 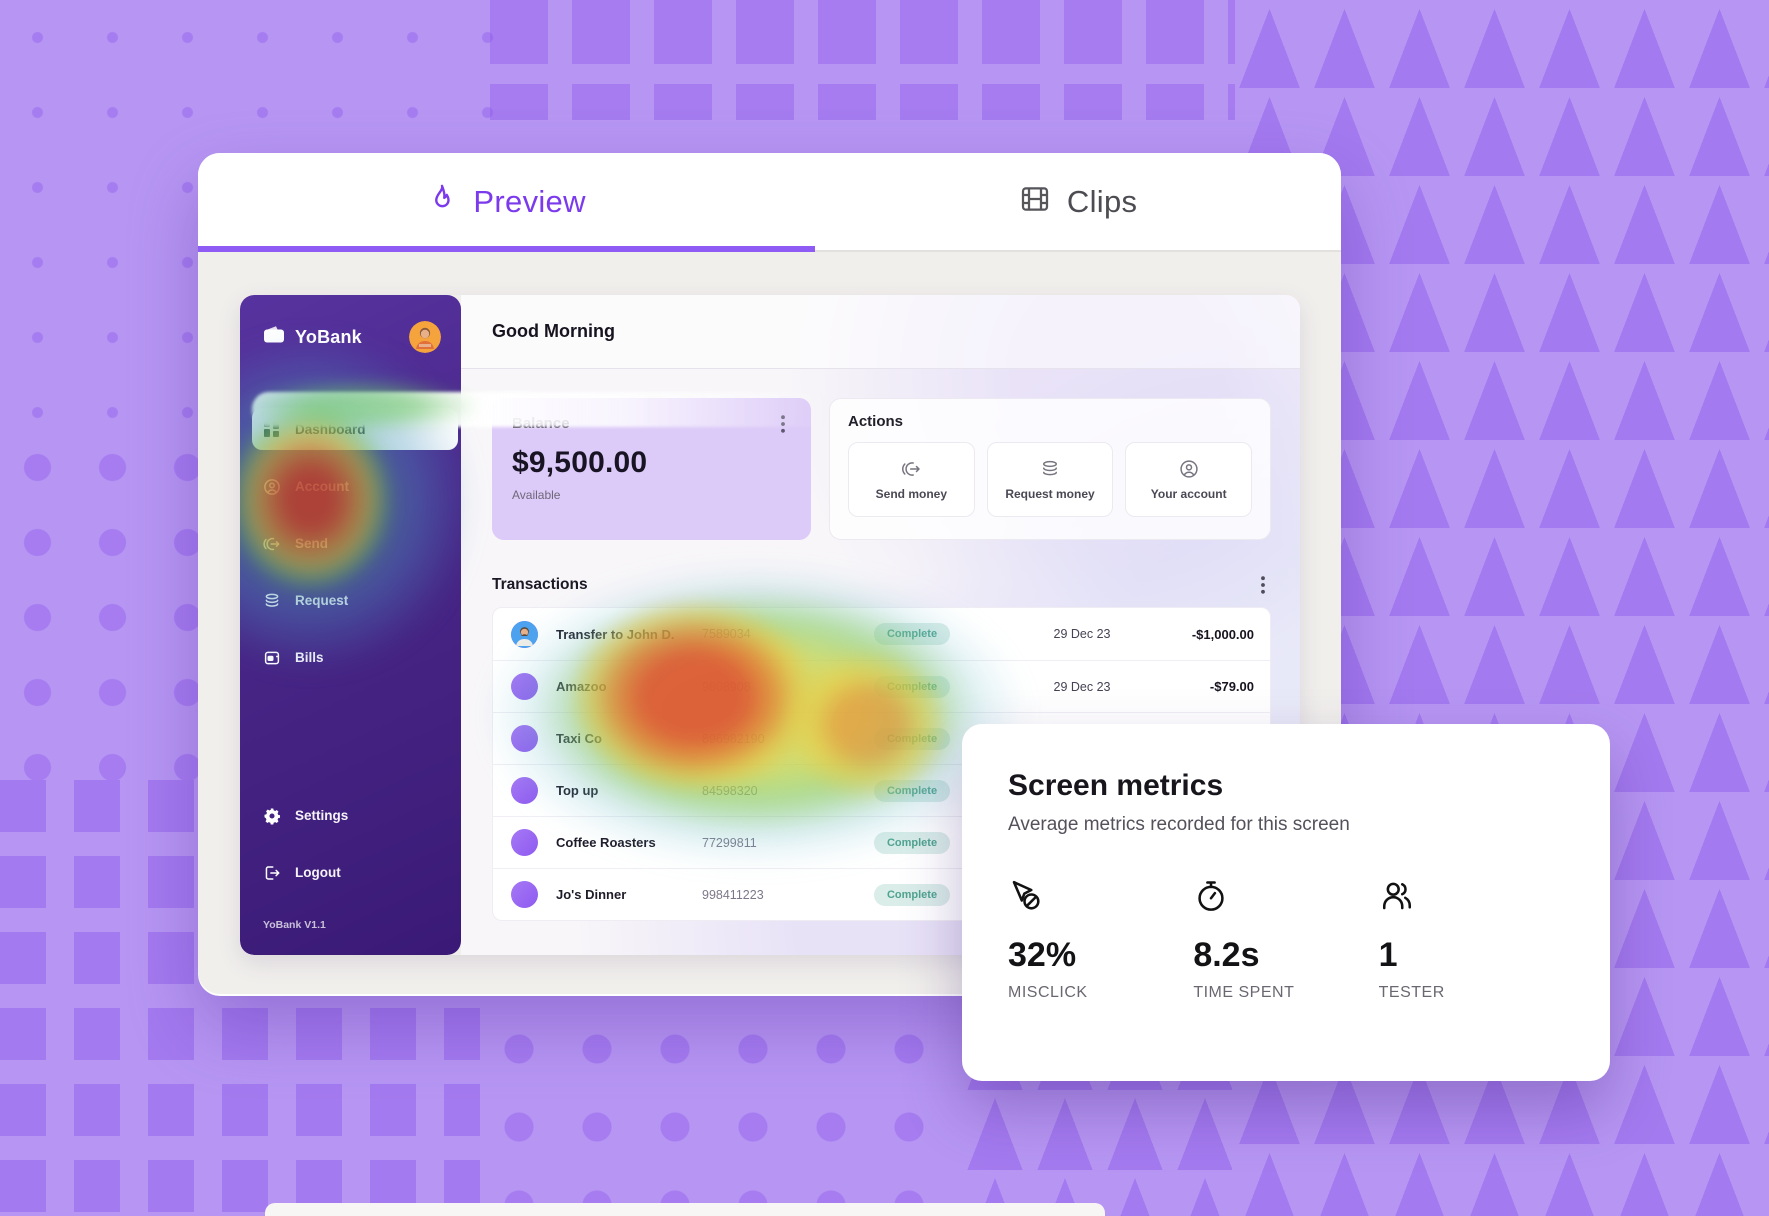 I want to click on app-version: YoBank V1.1, so click(x=294, y=925).